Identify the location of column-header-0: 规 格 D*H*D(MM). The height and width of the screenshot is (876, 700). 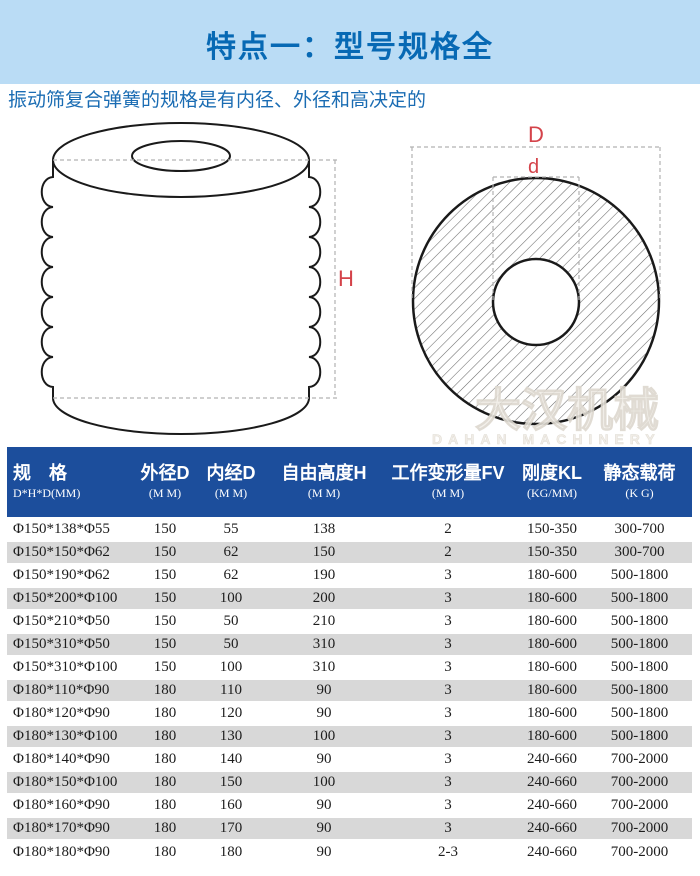
(72, 482).